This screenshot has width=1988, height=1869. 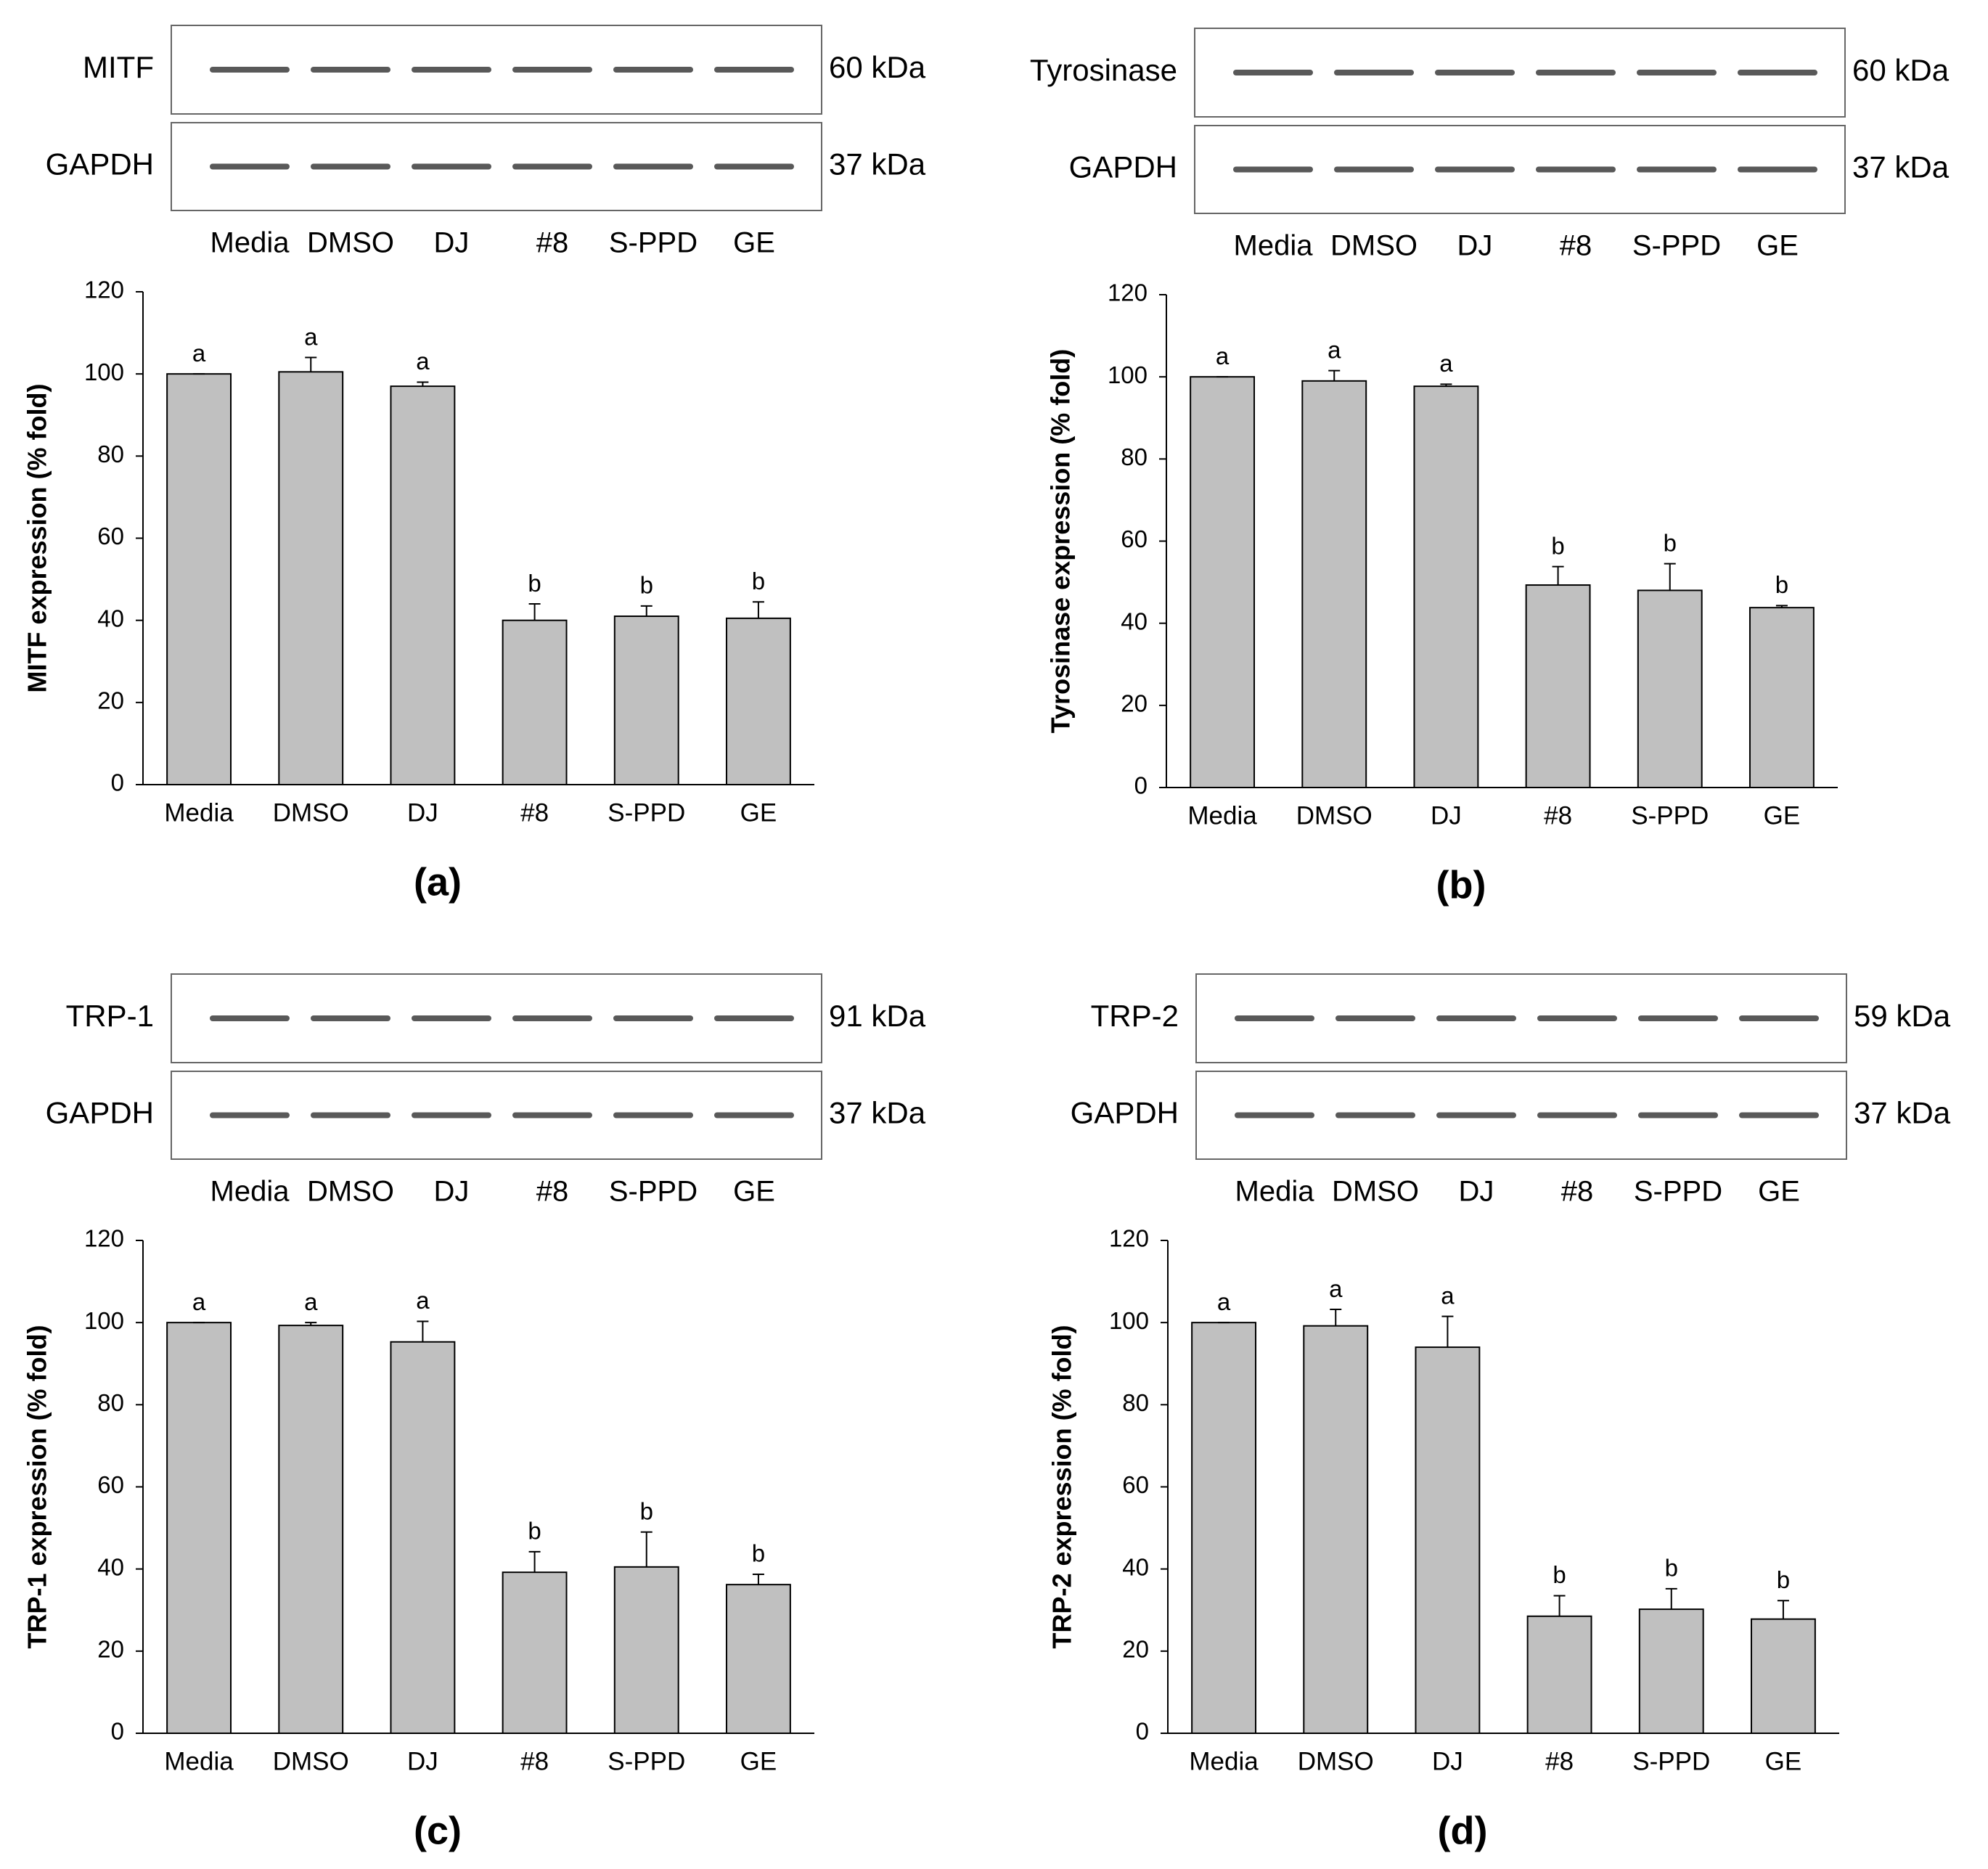 I want to click on blot-label: Tyrosinase, so click(x=1103, y=70).